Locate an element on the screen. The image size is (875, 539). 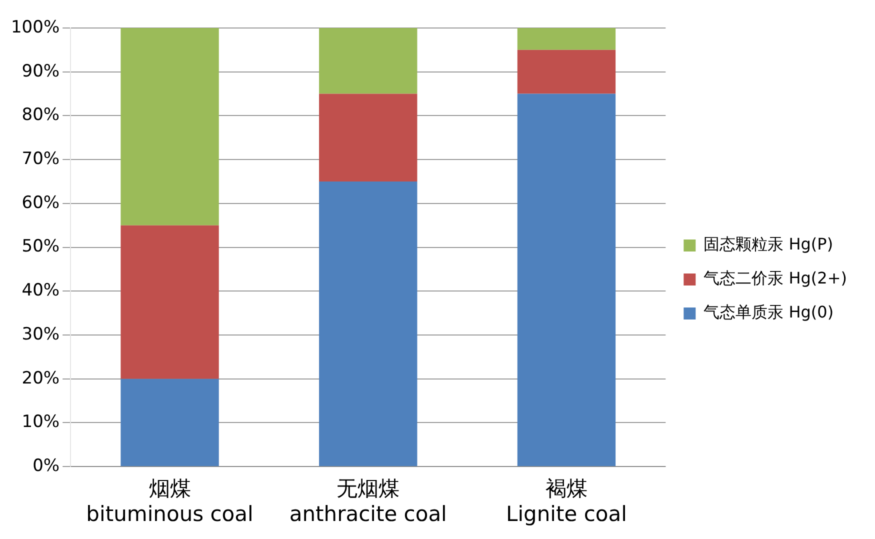
x-tick-label: 无烟煤 anthracite coal is located at coordinates (368, 501).